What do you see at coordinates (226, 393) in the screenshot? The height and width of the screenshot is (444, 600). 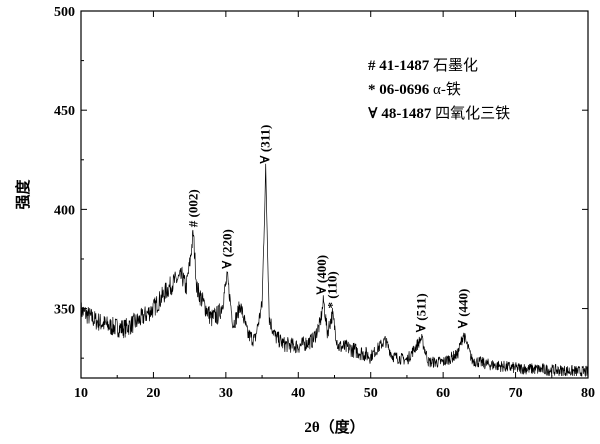 I see `x-tick-label: 30` at bounding box center [226, 393].